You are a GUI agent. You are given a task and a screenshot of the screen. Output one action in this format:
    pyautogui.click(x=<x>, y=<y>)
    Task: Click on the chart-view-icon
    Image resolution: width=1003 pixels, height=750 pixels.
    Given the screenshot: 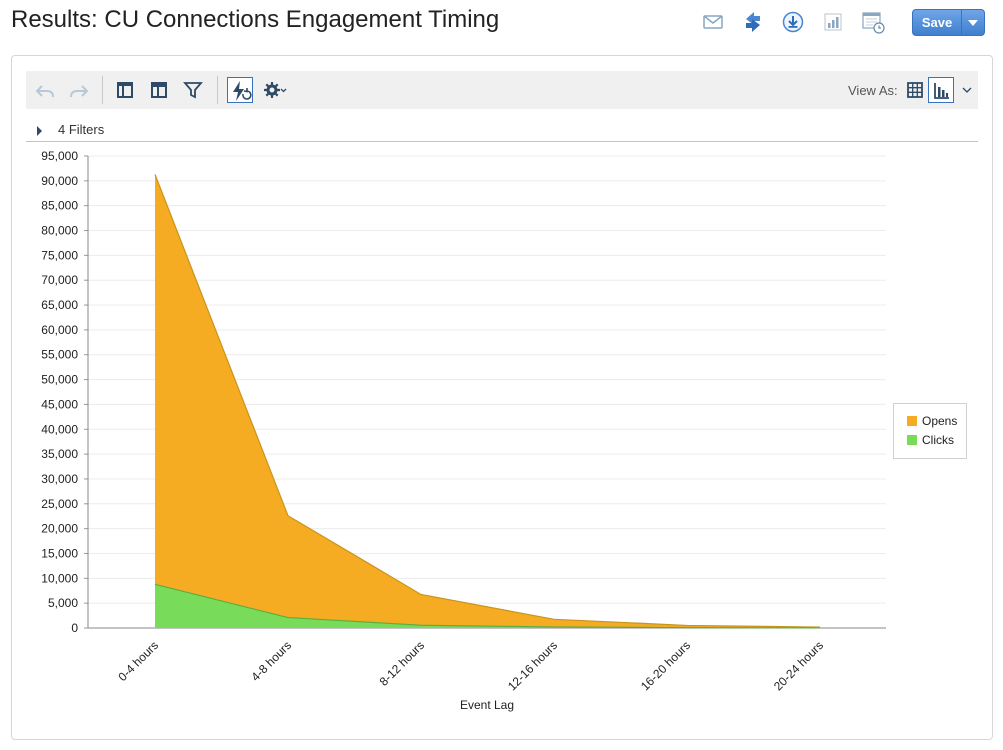 What is the action you would take?
    pyautogui.click(x=941, y=90)
    